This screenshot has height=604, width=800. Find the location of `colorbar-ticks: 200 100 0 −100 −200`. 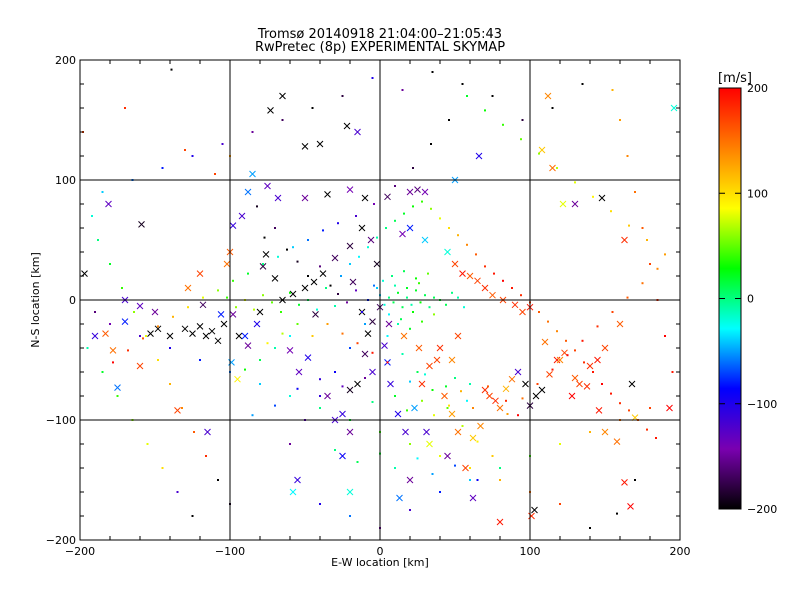

colorbar-ticks: 200 100 0 −100 −200 is located at coordinates (748, 299).